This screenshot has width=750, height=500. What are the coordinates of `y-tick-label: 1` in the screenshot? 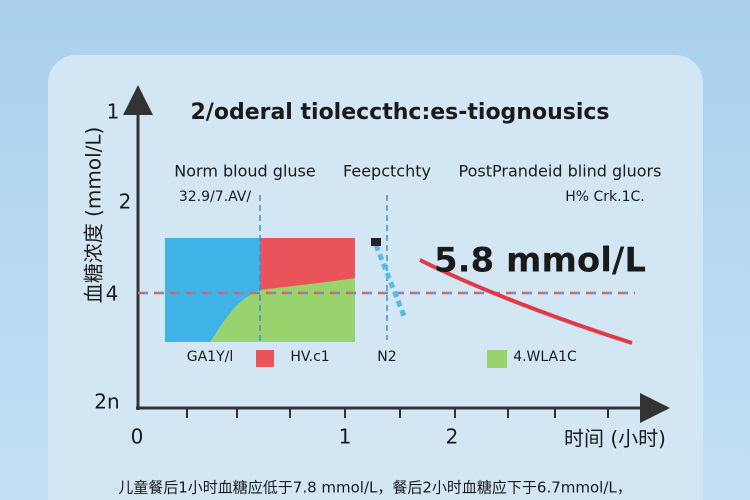 It's located at (113, 112).